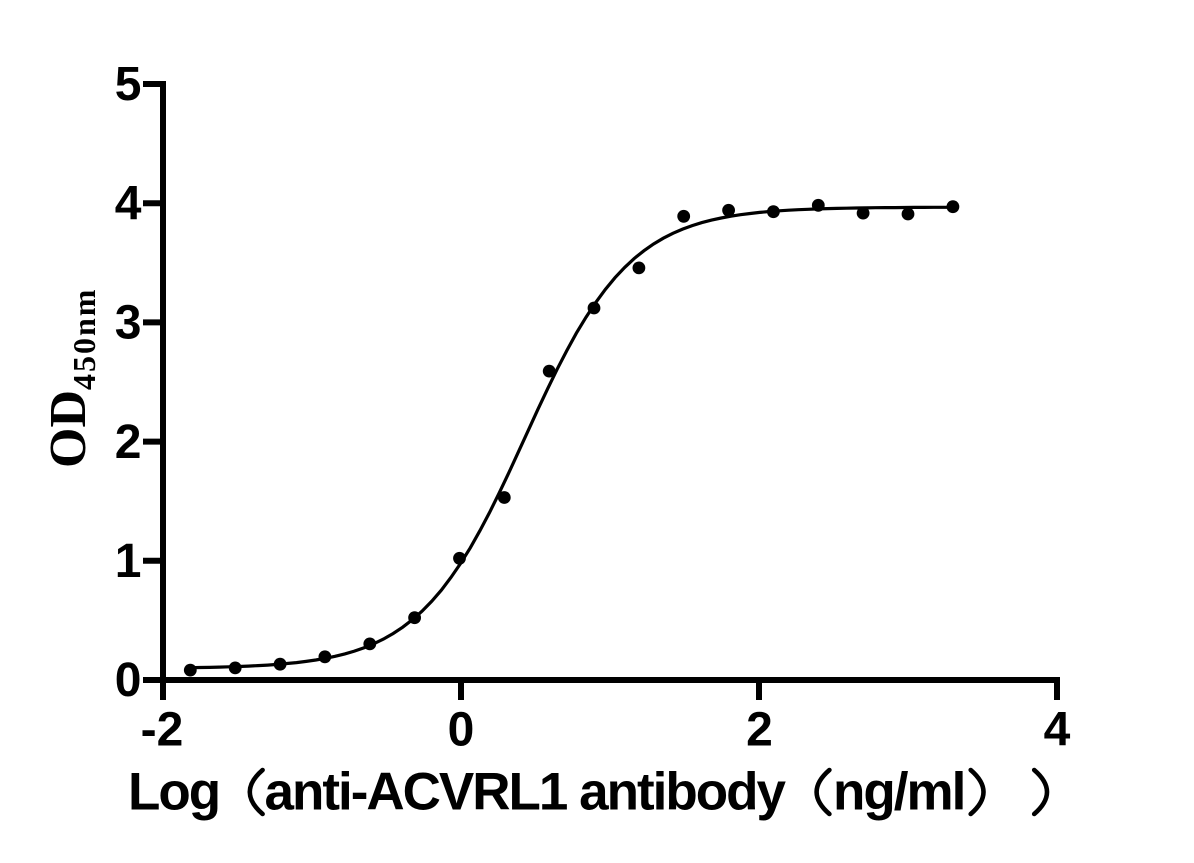  Describe the element at coordinates (173, 792) in the screenshot. I see `svg-text: Log` at that location.